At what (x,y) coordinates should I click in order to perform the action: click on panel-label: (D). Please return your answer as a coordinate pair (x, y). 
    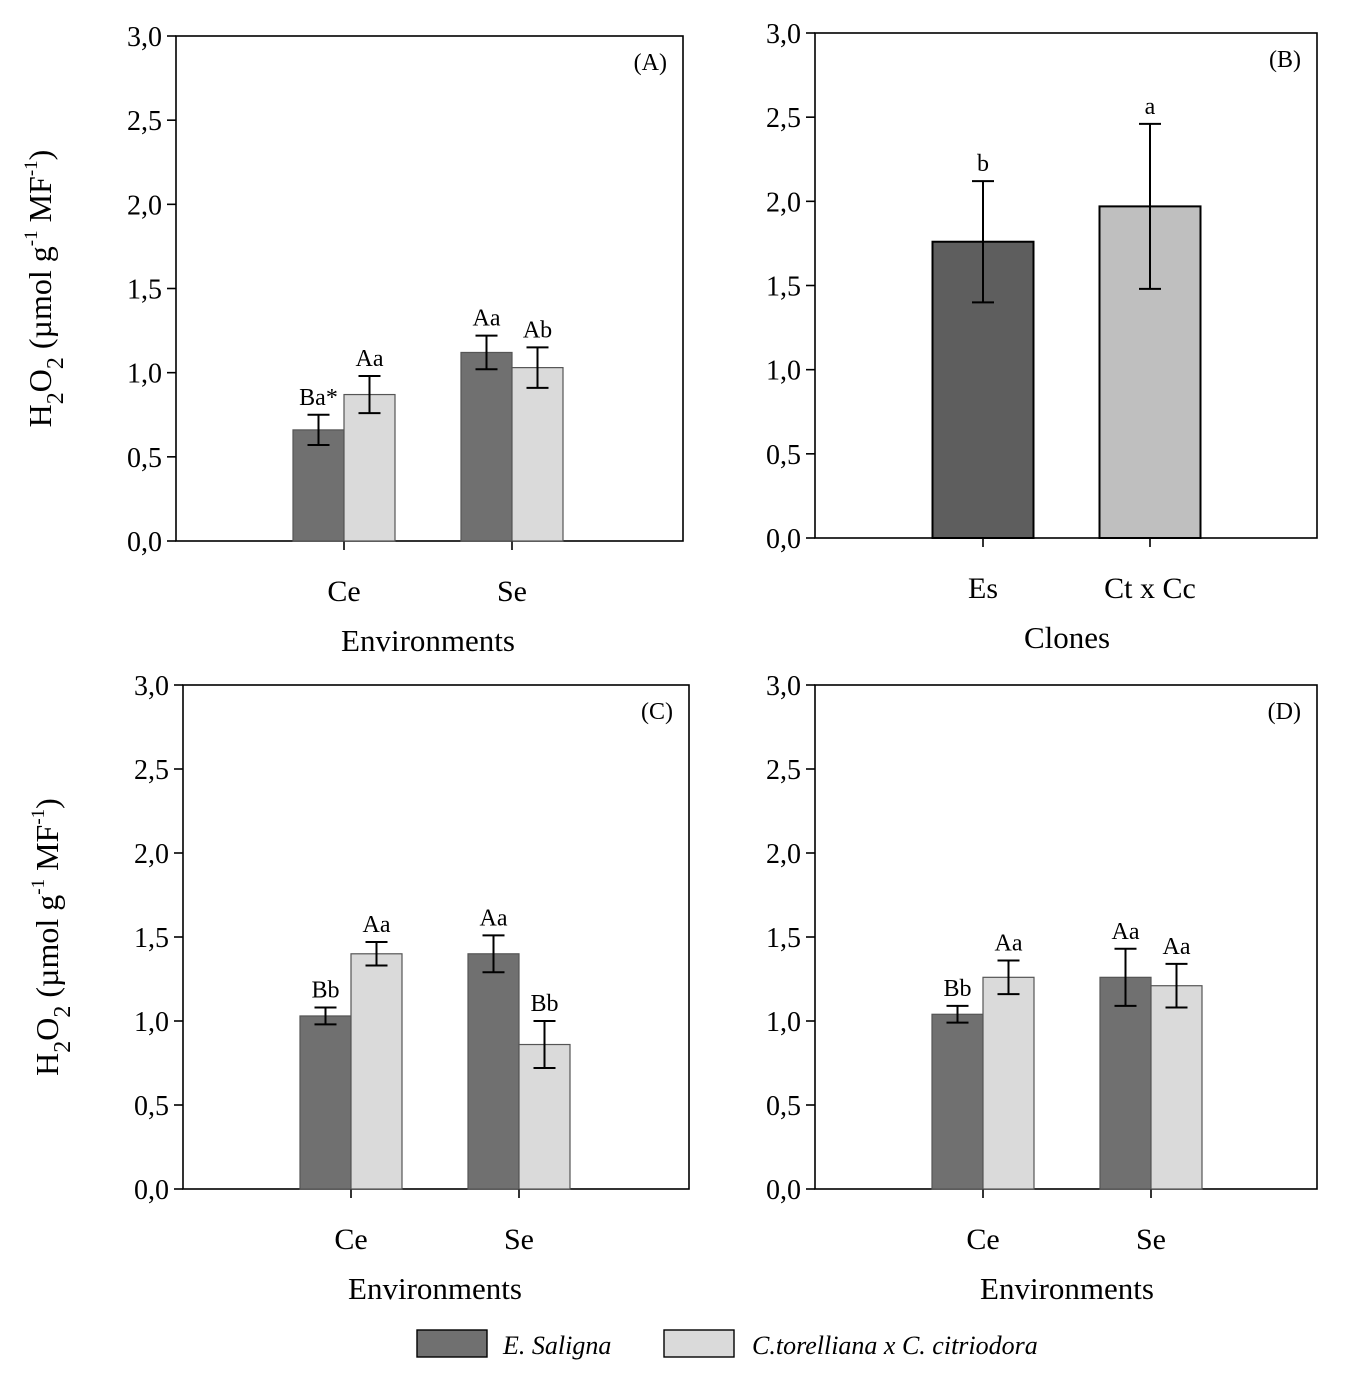
    Looking at the image, I should click on (1284, 712).